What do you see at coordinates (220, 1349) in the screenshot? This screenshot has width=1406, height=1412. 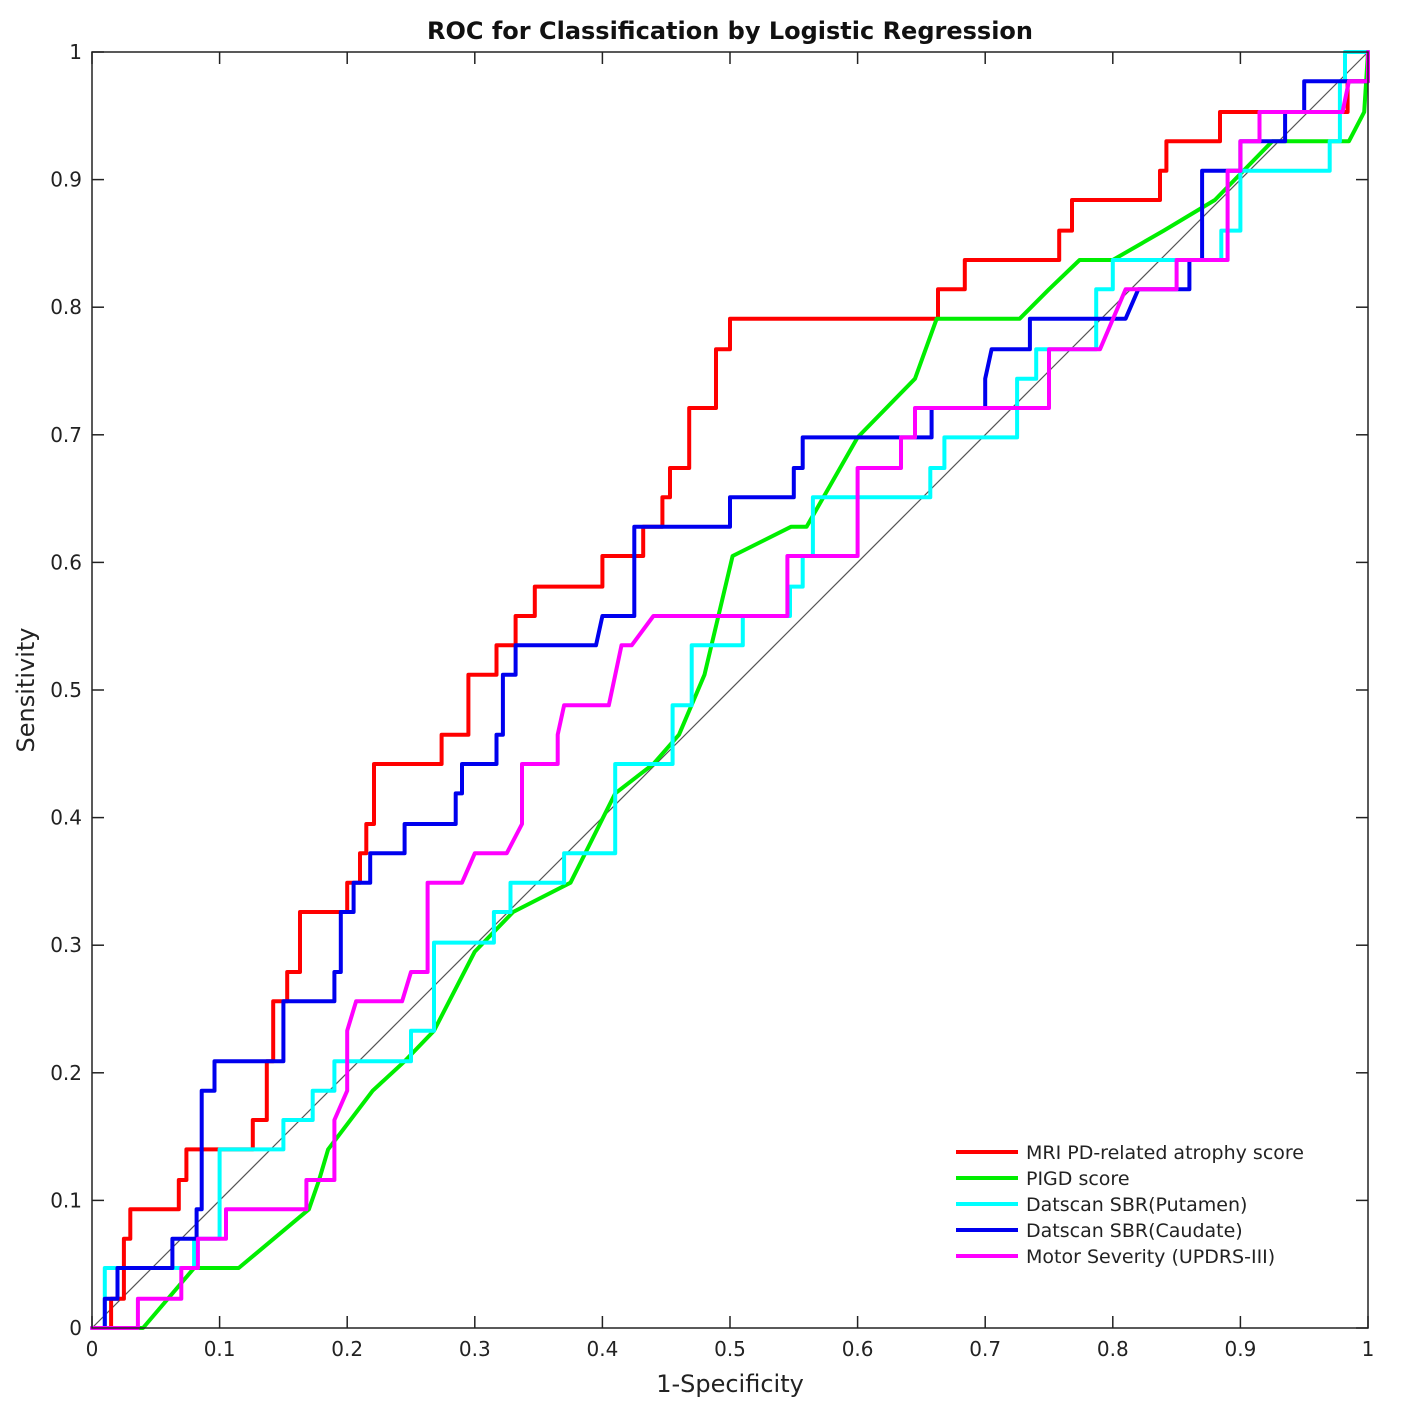 I see `x-tick-label: 0.1` at bounding box center [220, 1349].